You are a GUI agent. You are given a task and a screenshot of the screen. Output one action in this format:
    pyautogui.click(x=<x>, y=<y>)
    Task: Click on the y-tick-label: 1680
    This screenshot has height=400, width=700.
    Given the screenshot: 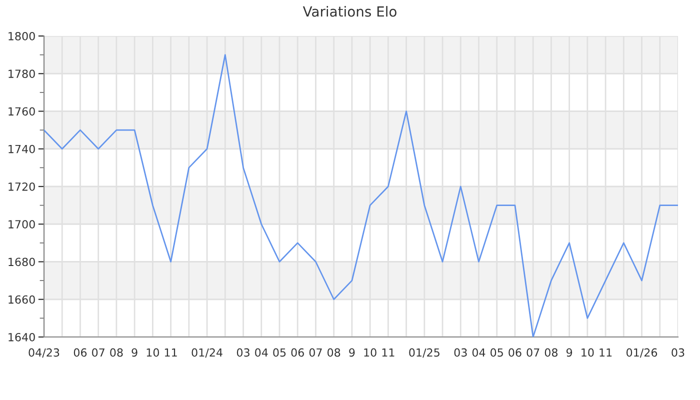 What is the action you would take?
    pyautogui.click(x=21, y=262)
    